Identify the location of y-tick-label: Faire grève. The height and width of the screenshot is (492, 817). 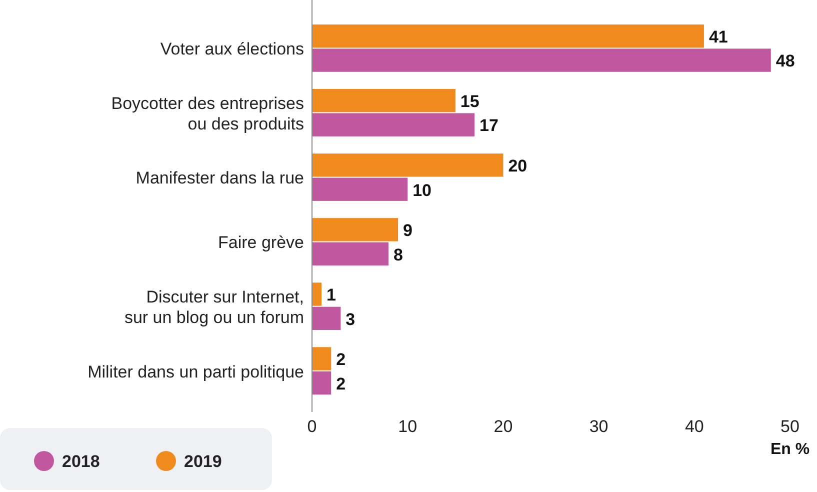
(261, 242).